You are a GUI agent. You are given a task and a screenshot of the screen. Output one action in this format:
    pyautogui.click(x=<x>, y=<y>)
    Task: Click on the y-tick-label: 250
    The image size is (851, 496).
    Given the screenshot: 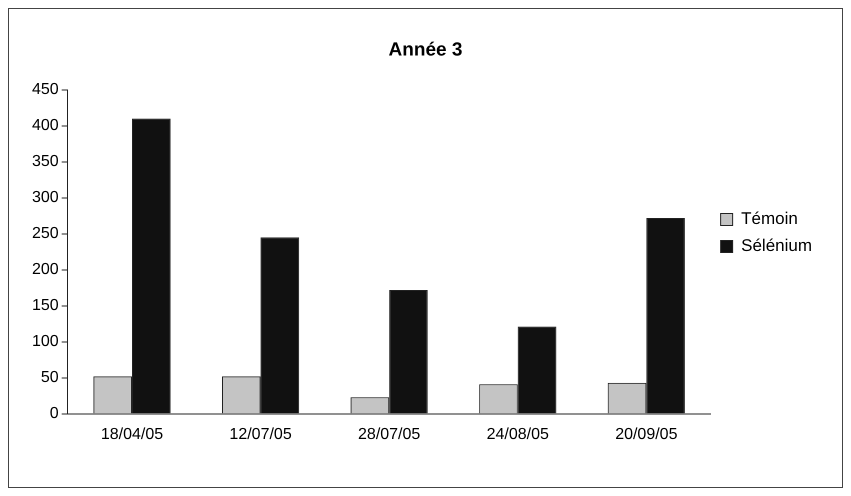 What is the action you would take?
    pyautogui.click(x=45, y=233)
    